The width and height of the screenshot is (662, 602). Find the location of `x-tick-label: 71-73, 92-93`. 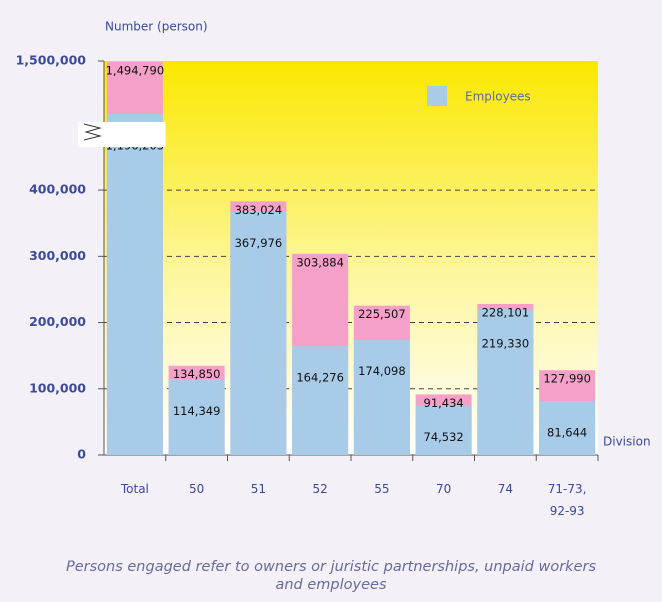

x-tick-label: 71-73, 92-93 is located at coordinates (567, 500).